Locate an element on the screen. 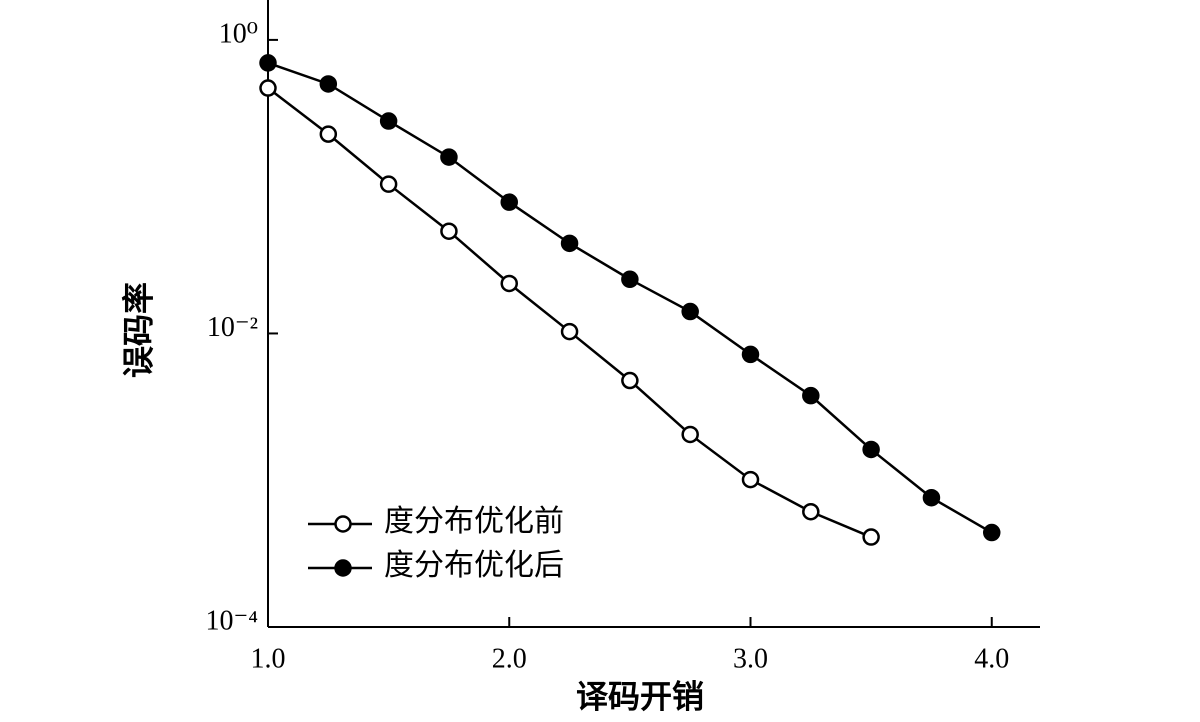 This screenshot has width=1200, height=722. x-tick-label: 2.0 is located at coordinates (509, 658).